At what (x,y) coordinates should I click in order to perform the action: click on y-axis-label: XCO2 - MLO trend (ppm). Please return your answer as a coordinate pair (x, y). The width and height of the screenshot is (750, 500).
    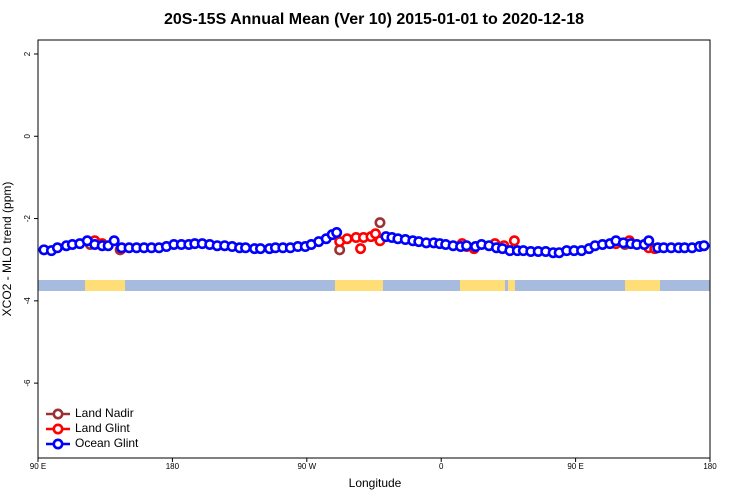
    Looking at the image, I should click on (7, 249).